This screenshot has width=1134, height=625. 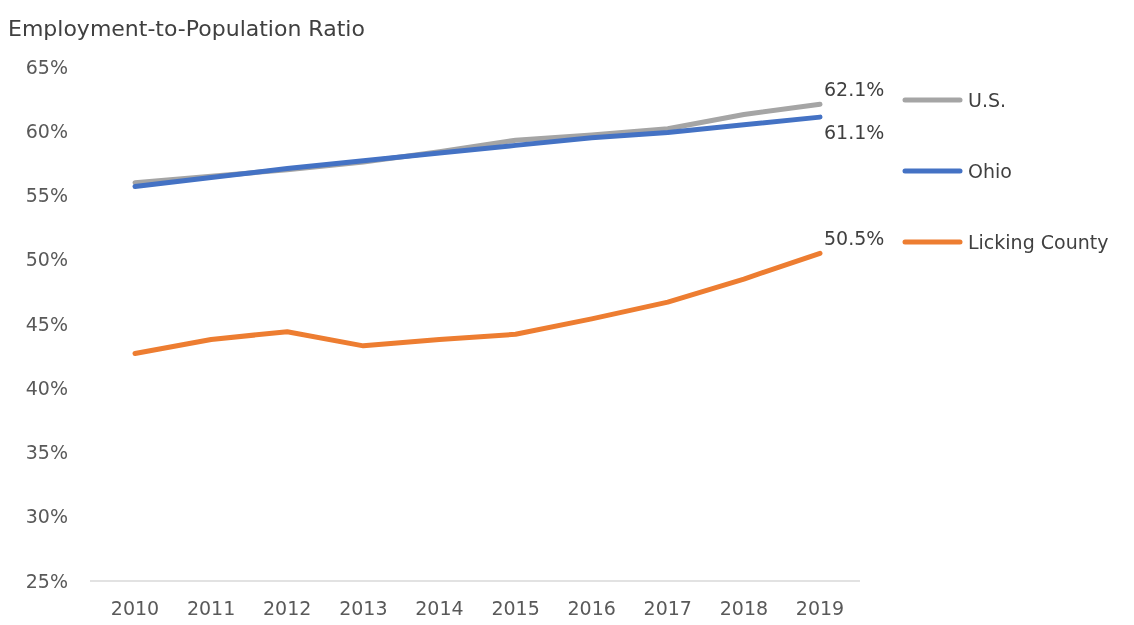 I want to click on x-tick-label: 2014, so click(x=439, y=608).